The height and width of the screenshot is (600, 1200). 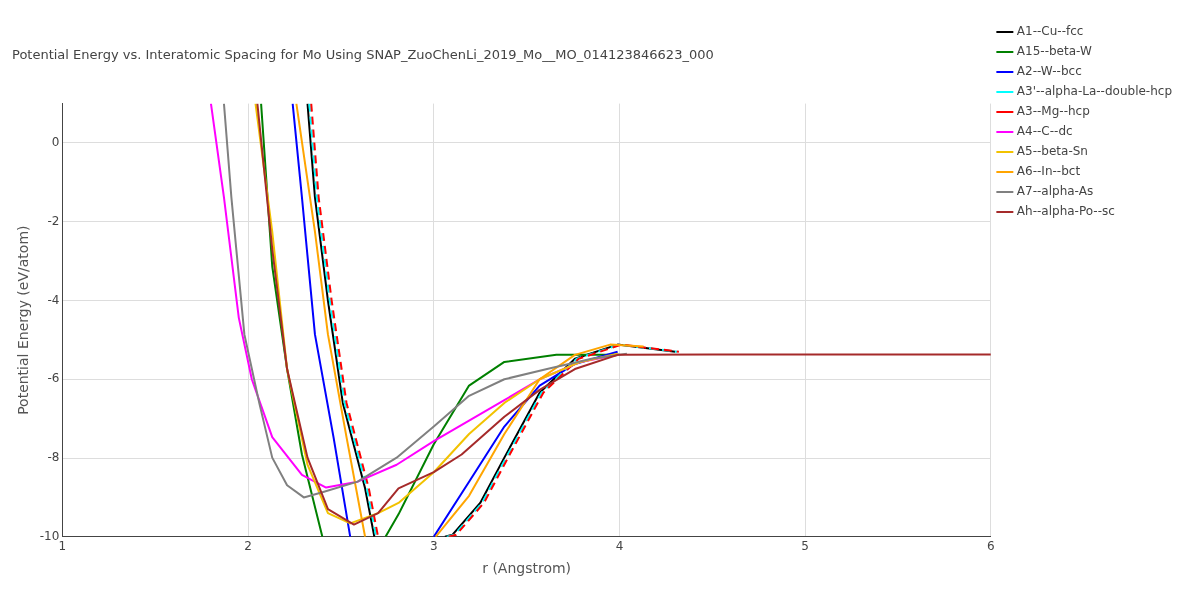 I want to click on legend-label: A5--beta-Sn, so click(x=1052, y=151).